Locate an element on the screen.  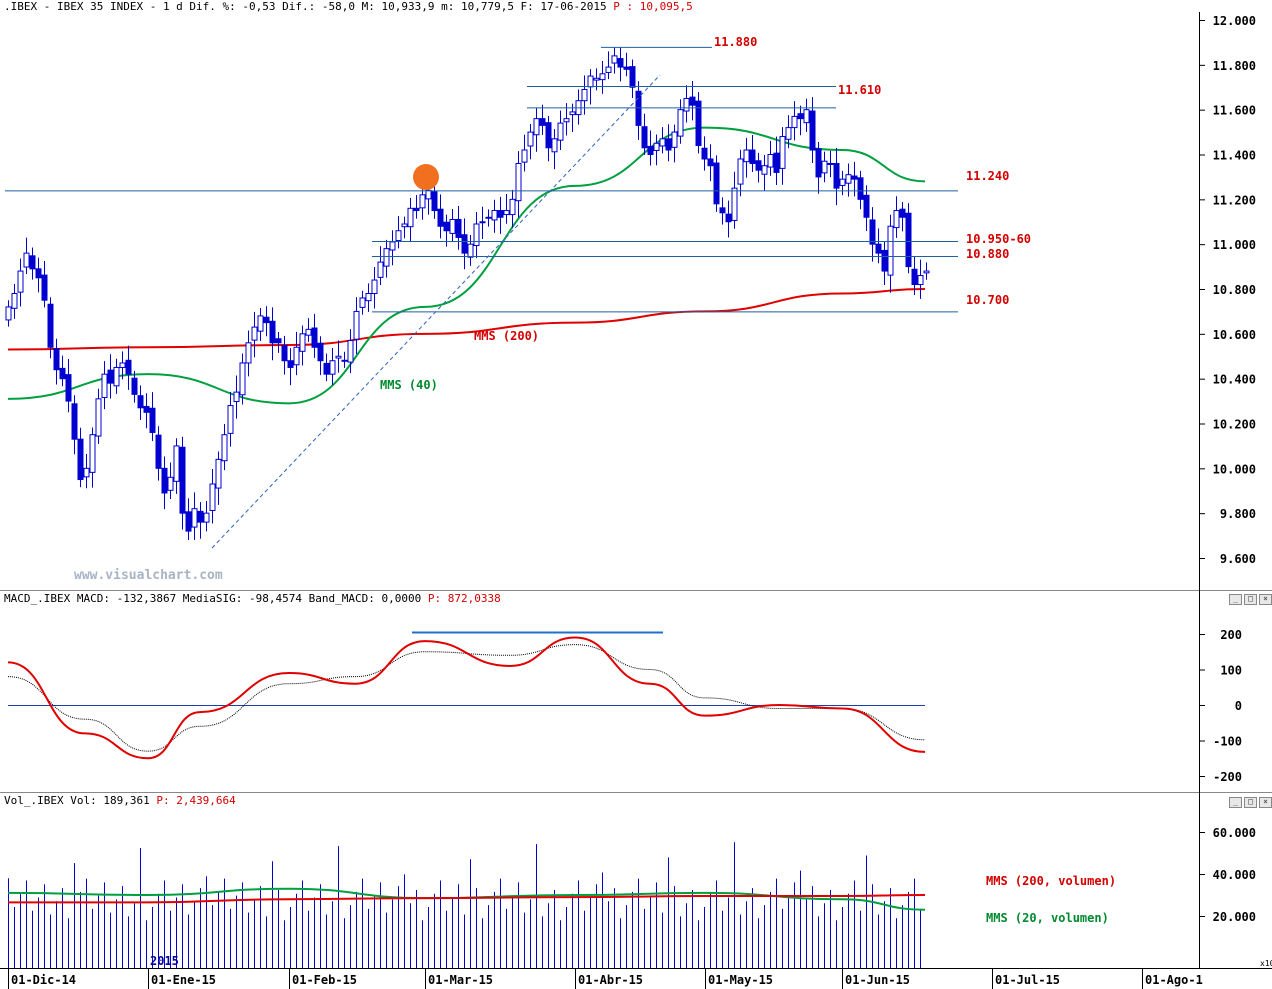
level-label-11610: 11.610 is located at coordinates (859, 90).